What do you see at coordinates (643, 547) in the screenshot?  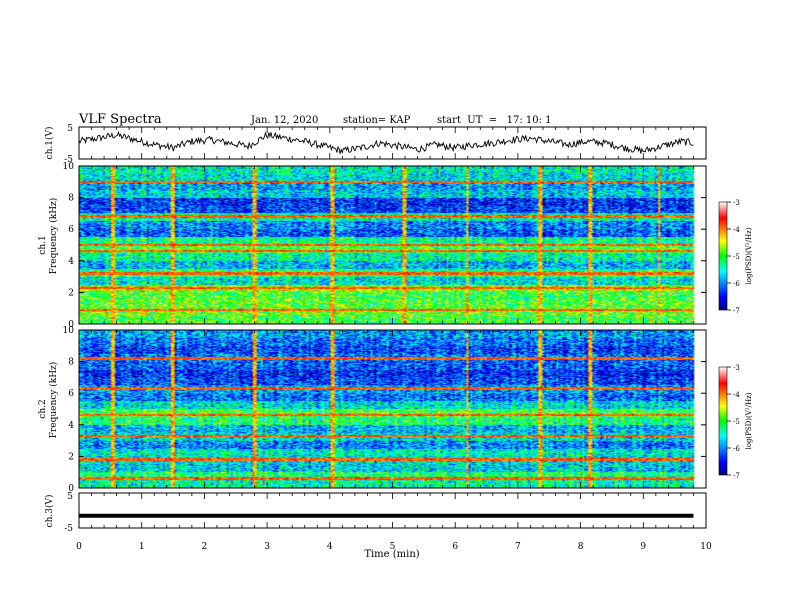 I see `x-tick-label: 9` at bounding box center [643, 547].